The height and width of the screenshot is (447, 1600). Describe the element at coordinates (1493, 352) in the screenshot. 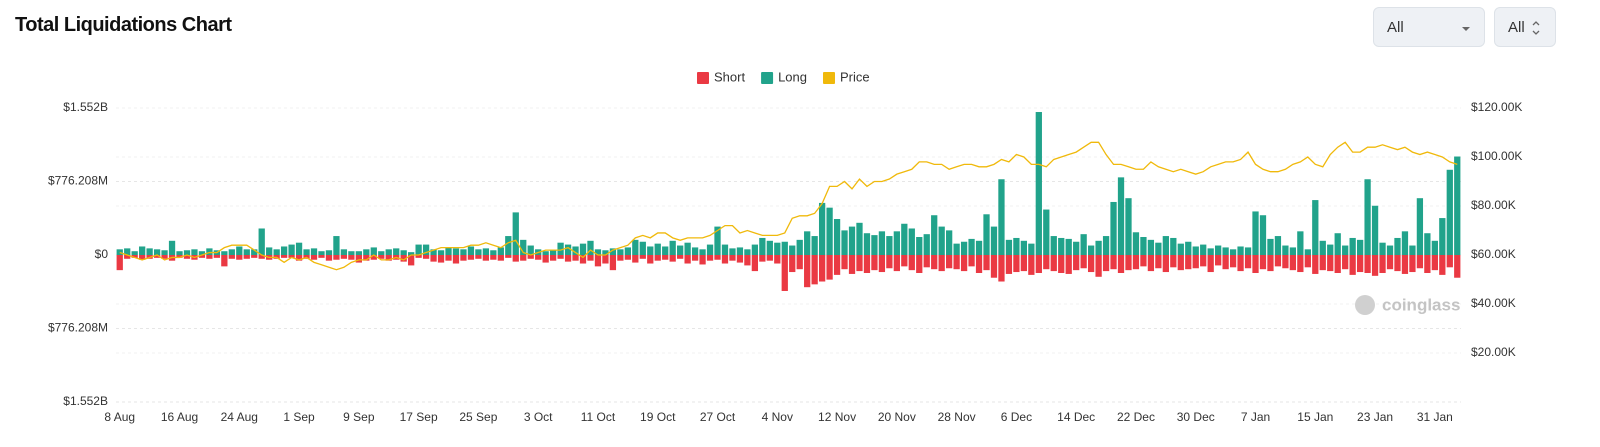

I see `y2-tick-label: $20.00K` at that location.